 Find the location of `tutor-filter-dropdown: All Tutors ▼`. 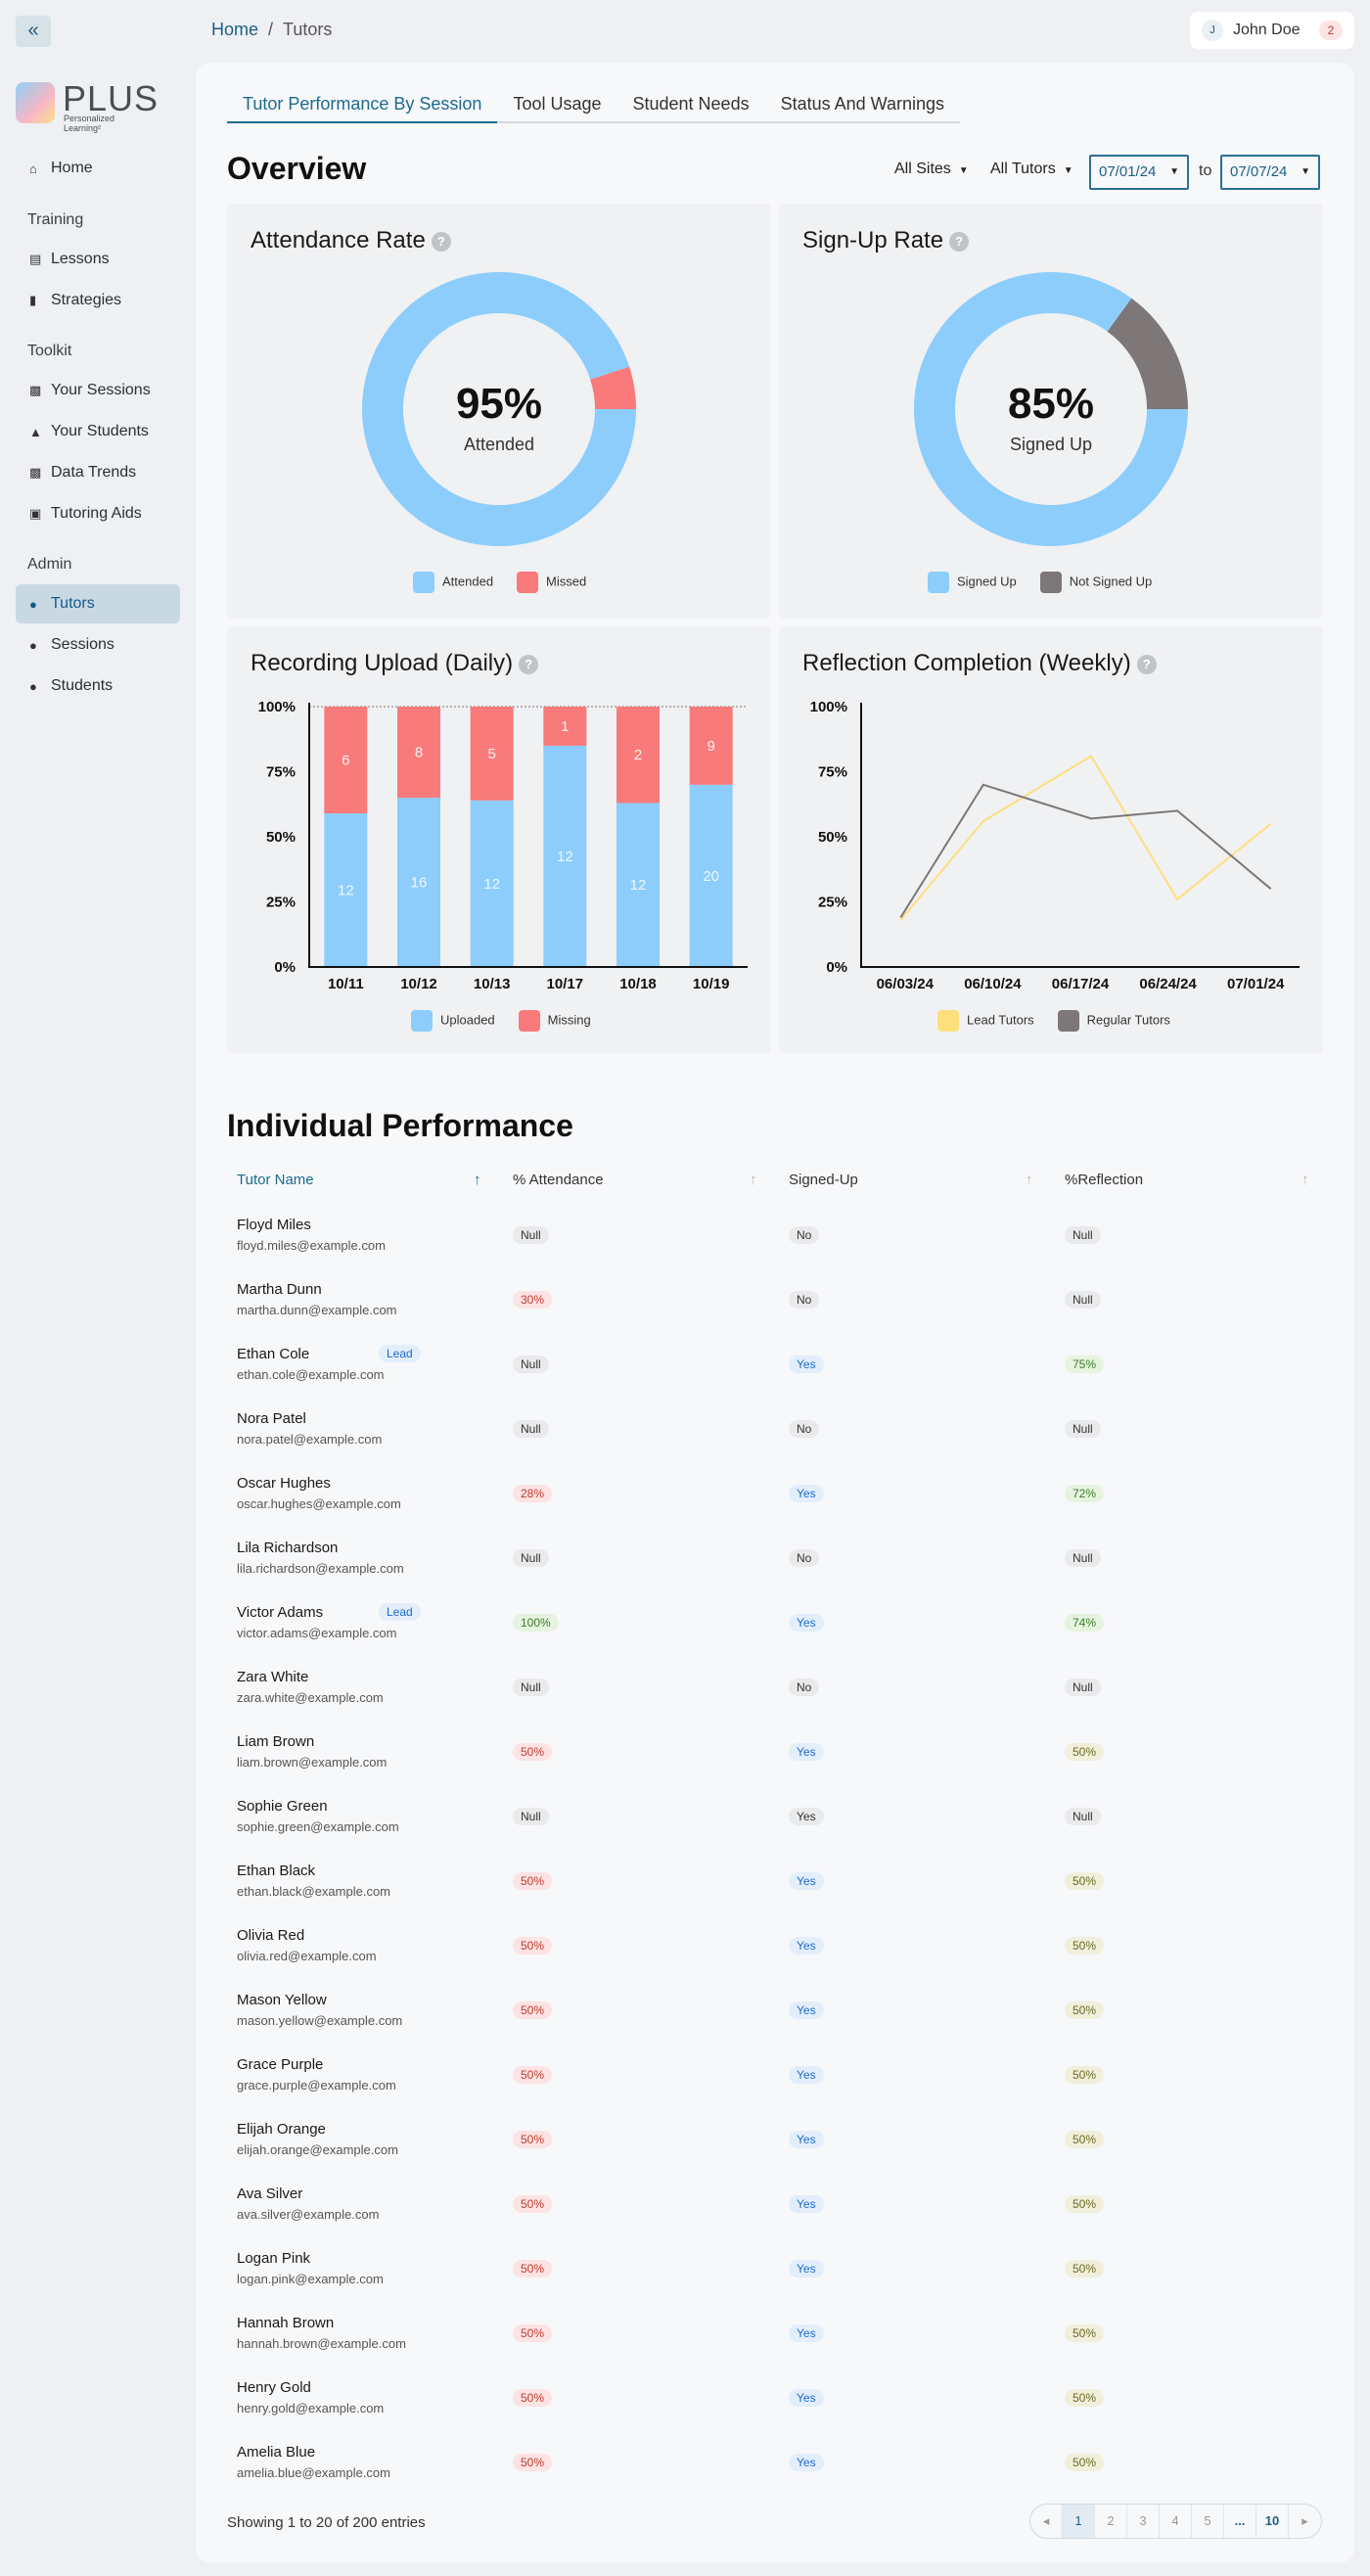

tutor-filter-dropdown: All Tutors ▼ is located at coordinates (1031, 169).